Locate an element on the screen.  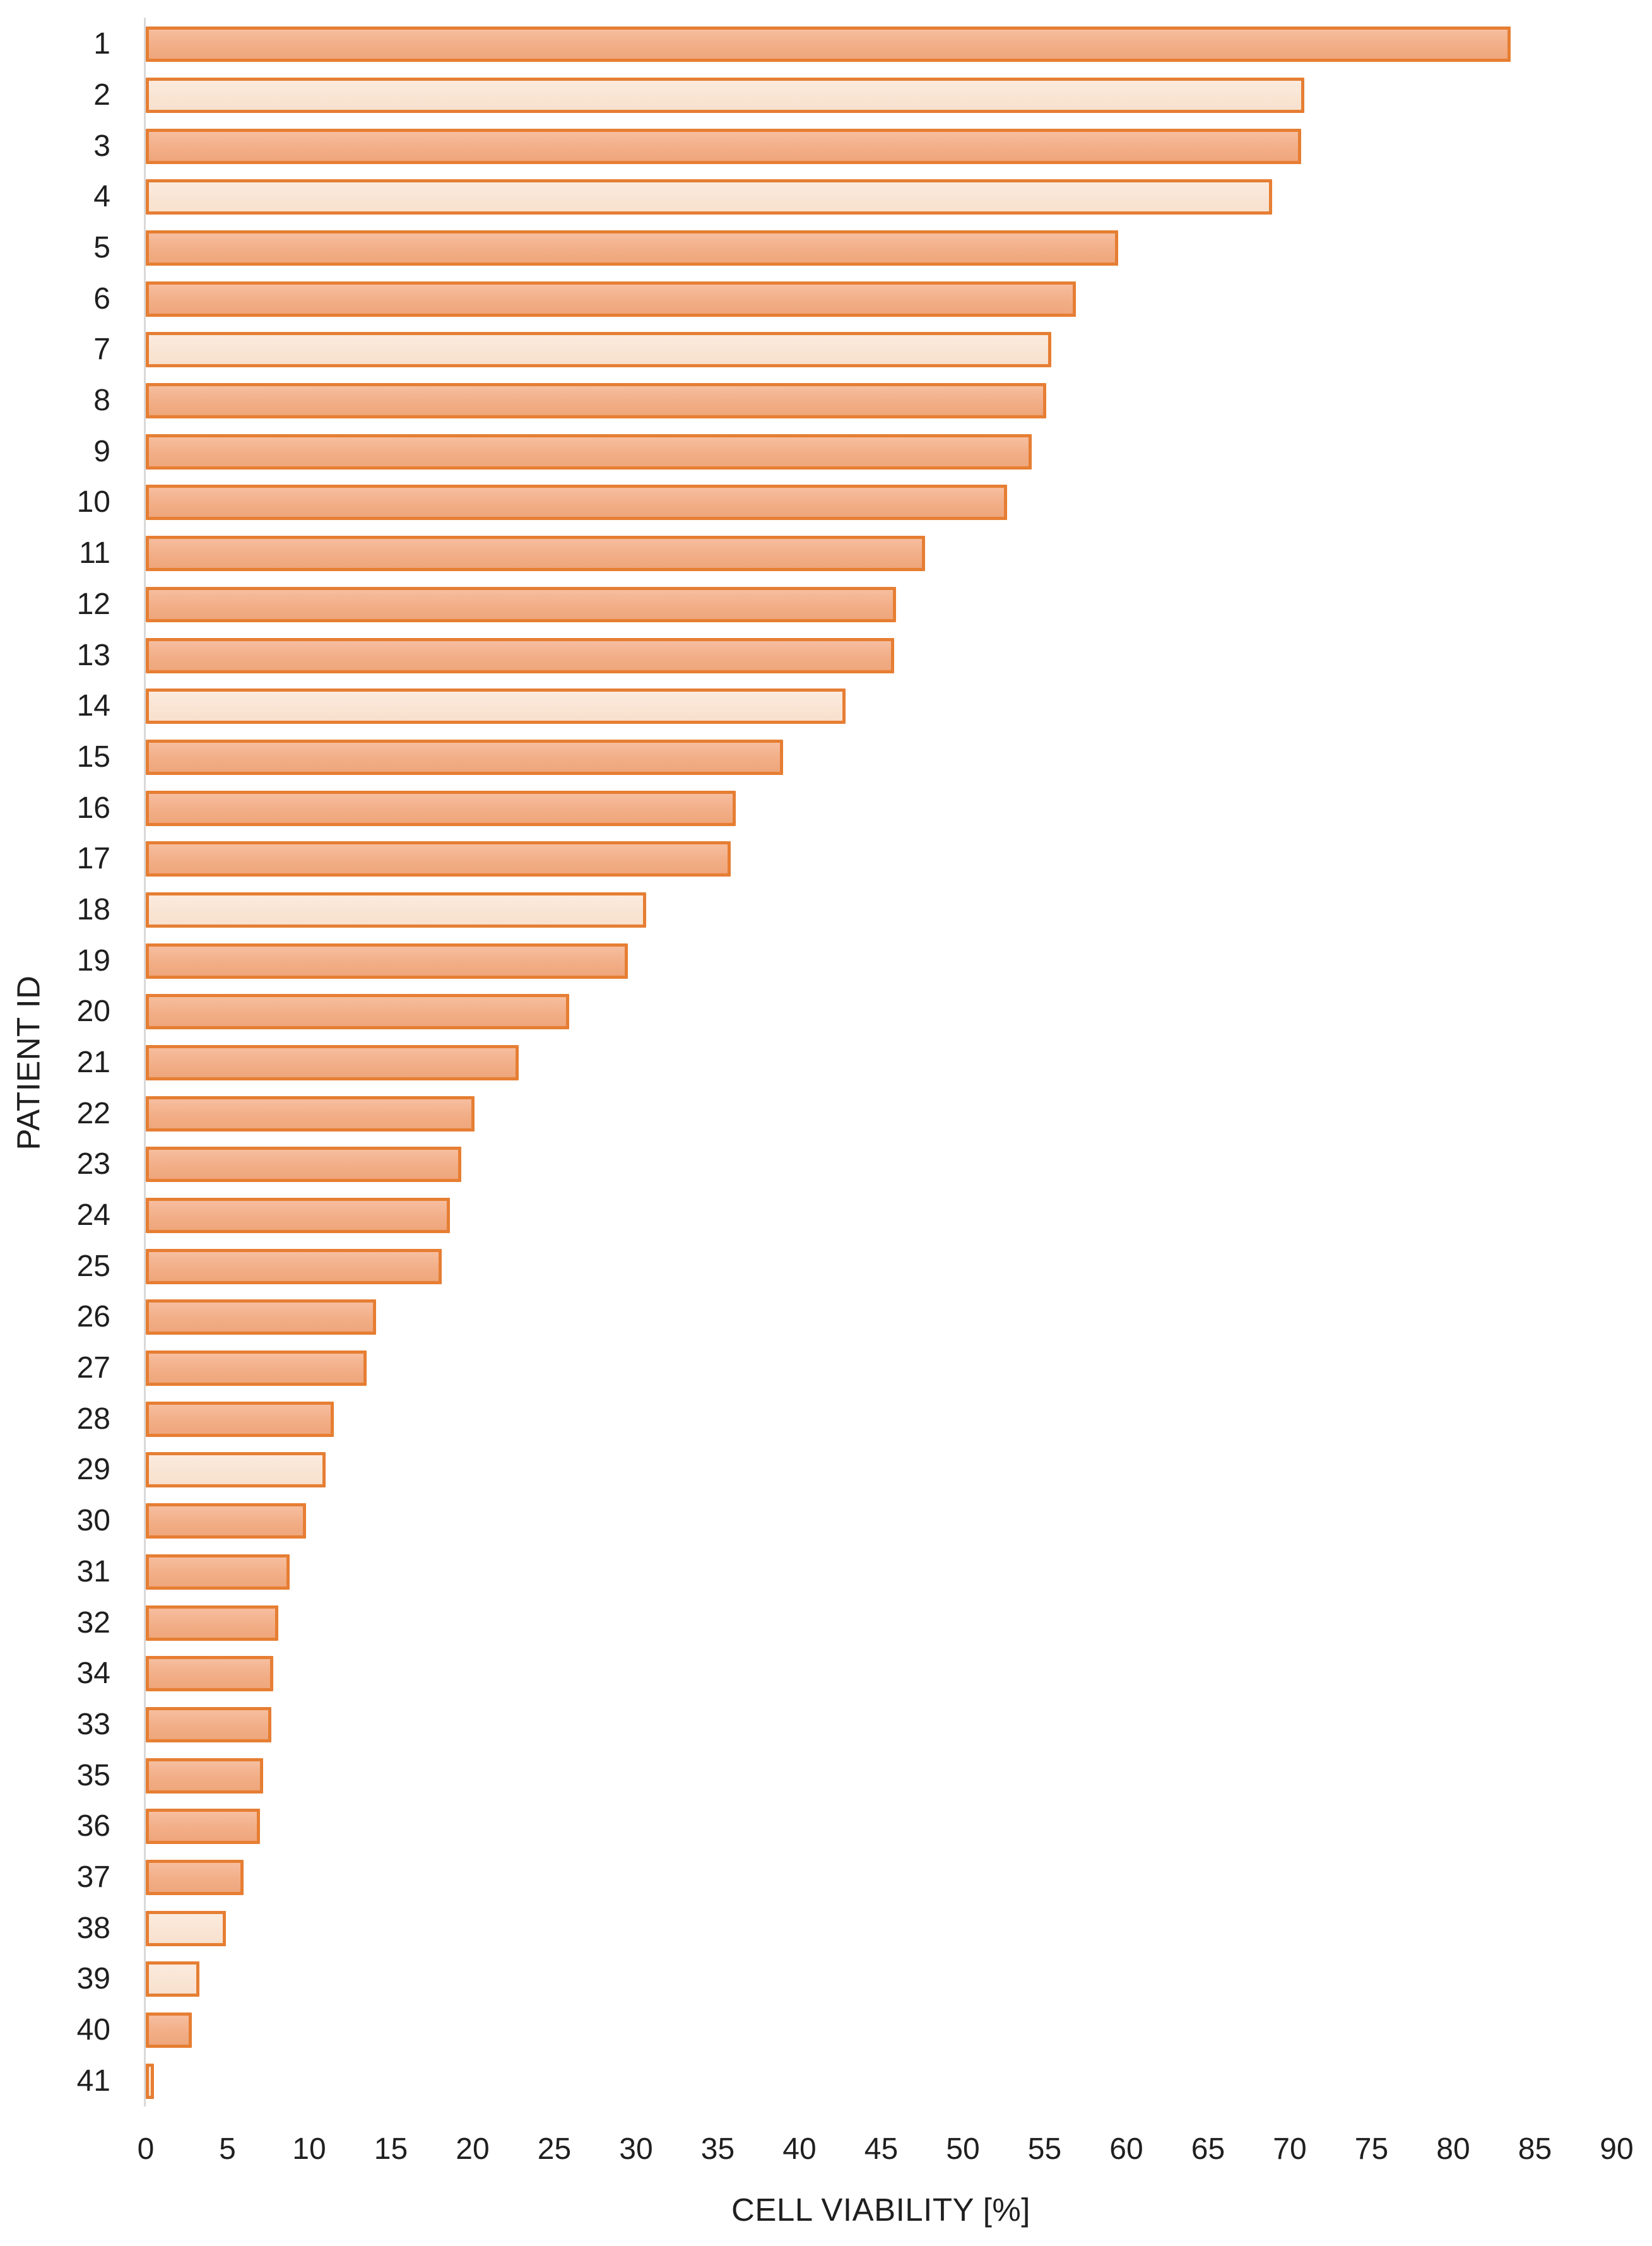
y-label-patient-37: 37 is located at coordinates (93, 1877).